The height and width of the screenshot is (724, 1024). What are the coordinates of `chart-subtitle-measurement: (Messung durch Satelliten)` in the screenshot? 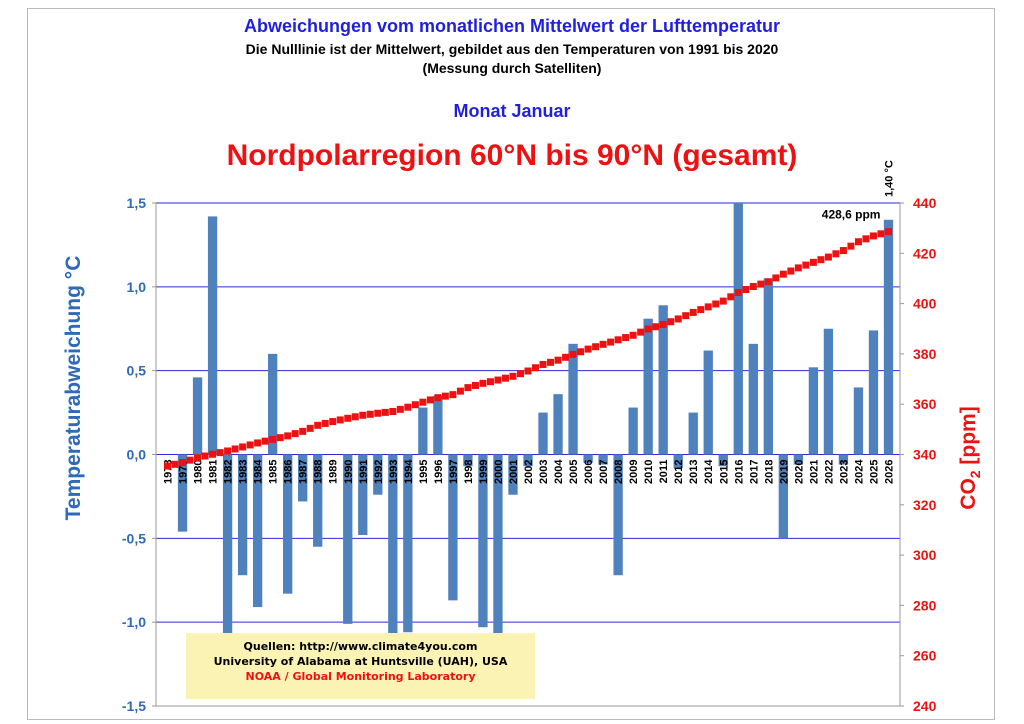 It's located at (512, 68).